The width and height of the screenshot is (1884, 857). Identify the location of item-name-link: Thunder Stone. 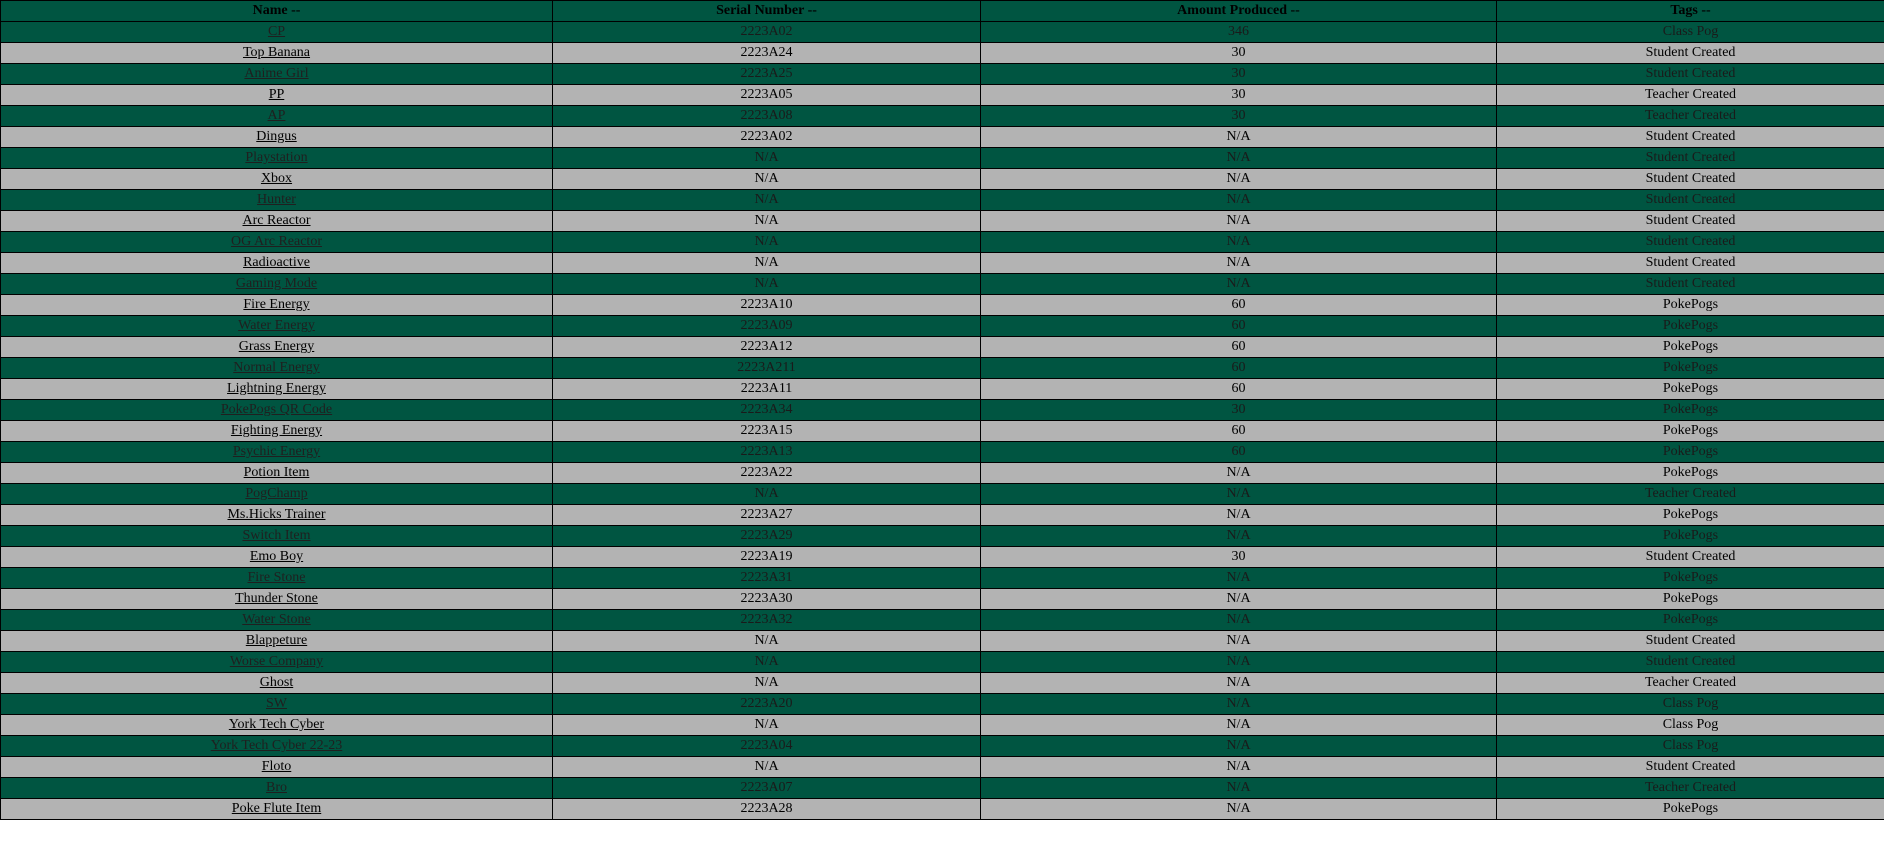
(276, 598).